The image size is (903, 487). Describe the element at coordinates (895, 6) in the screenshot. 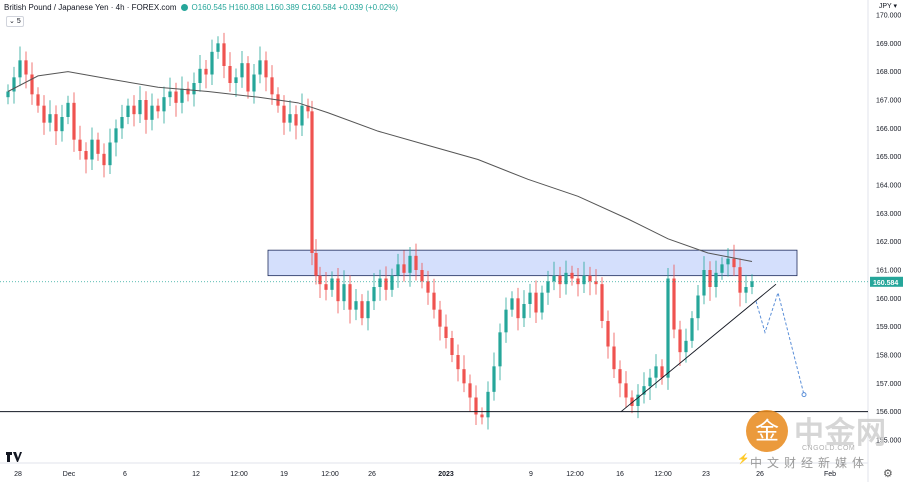

I see `caret-down-icon: ▾` at that location.